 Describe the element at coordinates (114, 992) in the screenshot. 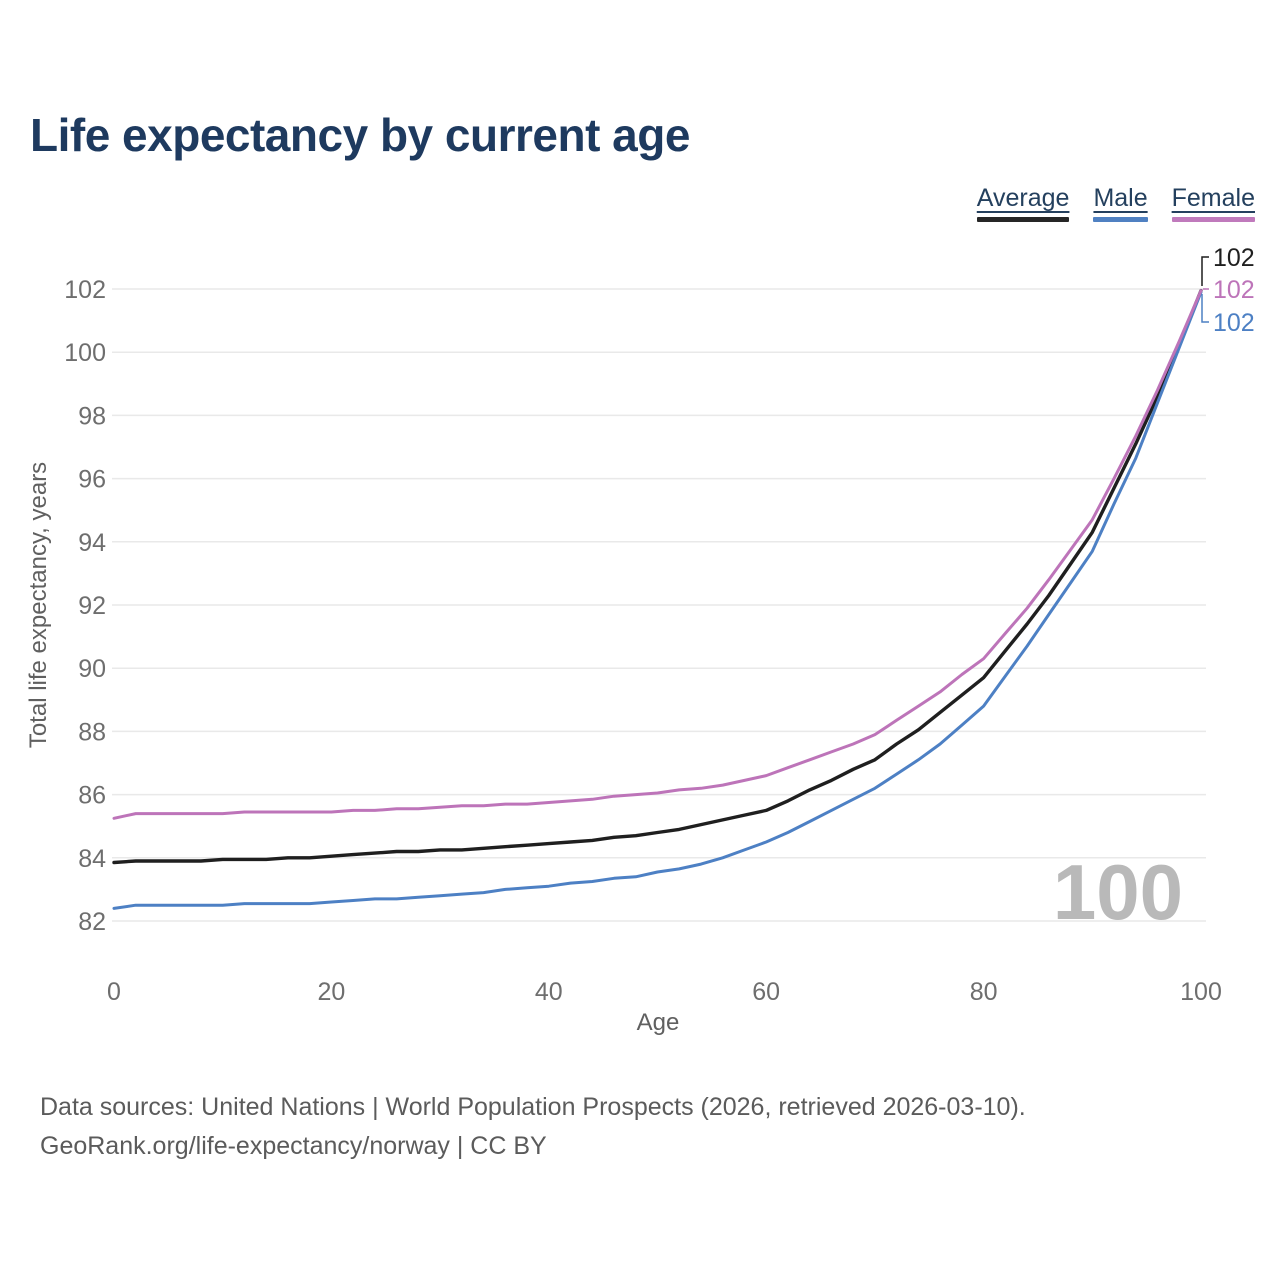

I see `x-tick-label: 0` at that location.